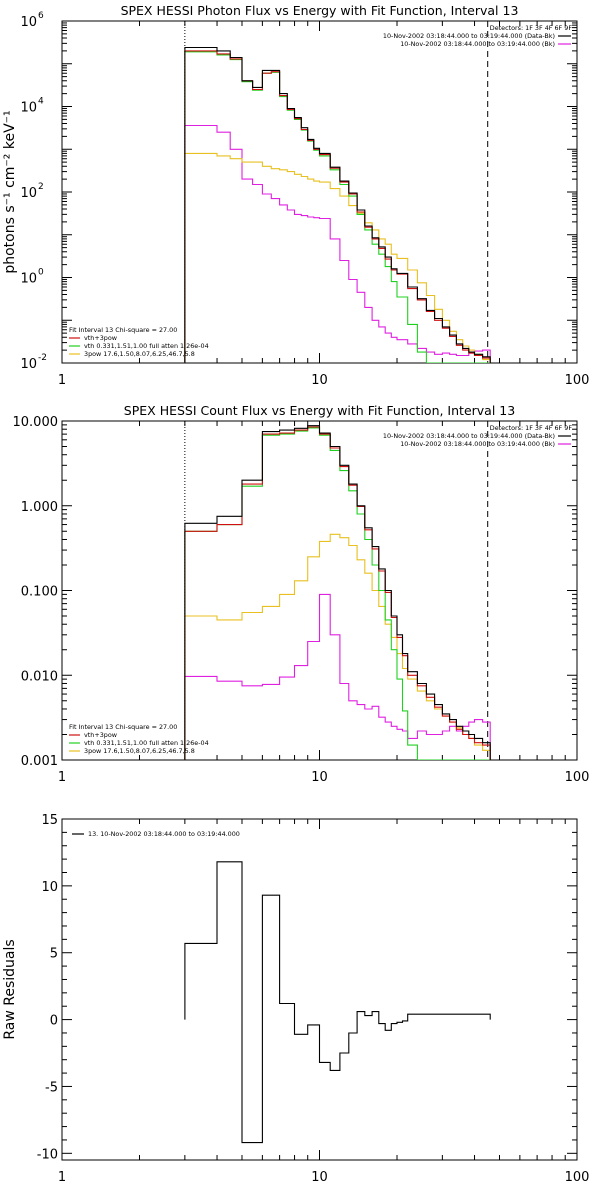 This screenshot has width=600, height=1200. What do you see at coordinates (39, 592) in the screenshot?
I see `y-tick-label: 0.100` at bounding box center [39, 592].